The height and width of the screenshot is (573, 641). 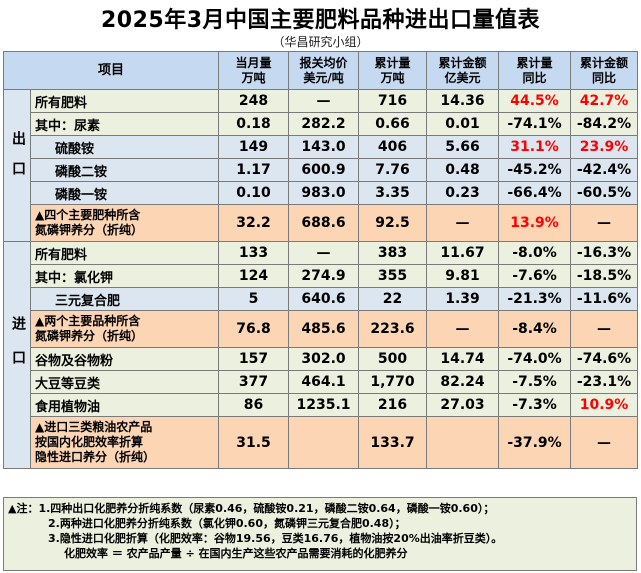 I want to click on cell: 133.7, so click(x=393, y=442).